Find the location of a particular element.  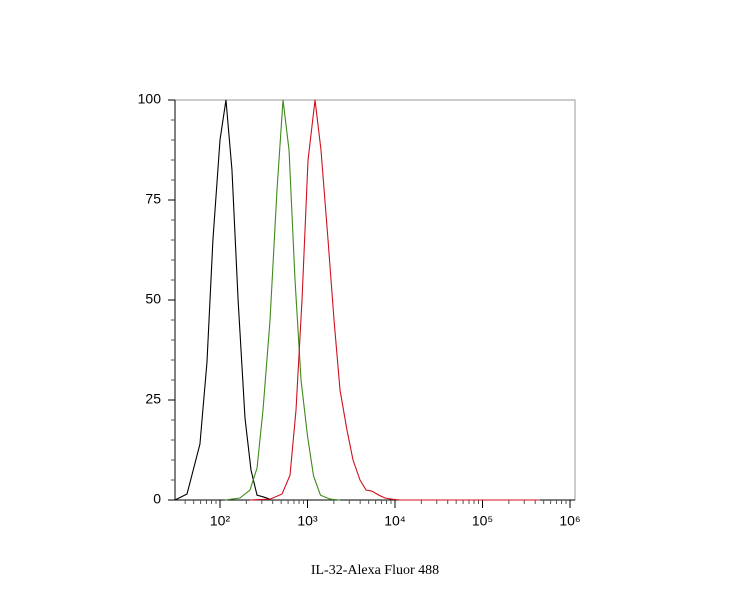

x-tick-label: 10⁴ is located at coordinates (395, 521).